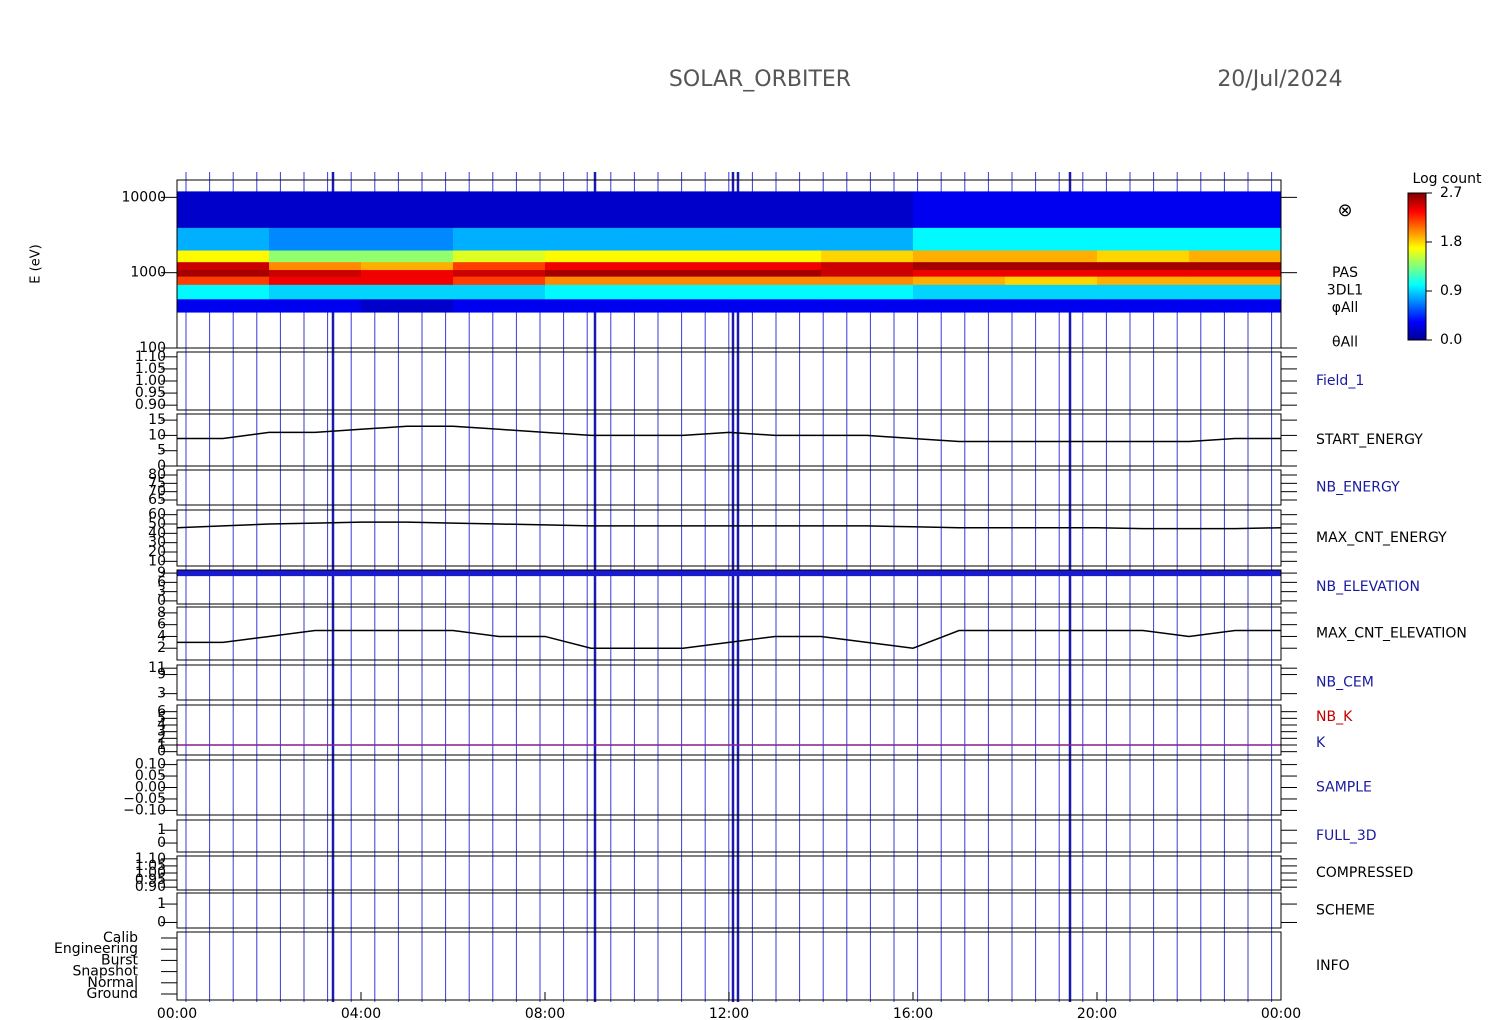  I want to click on x-tick-label: 04:00, so click(361, 1013).